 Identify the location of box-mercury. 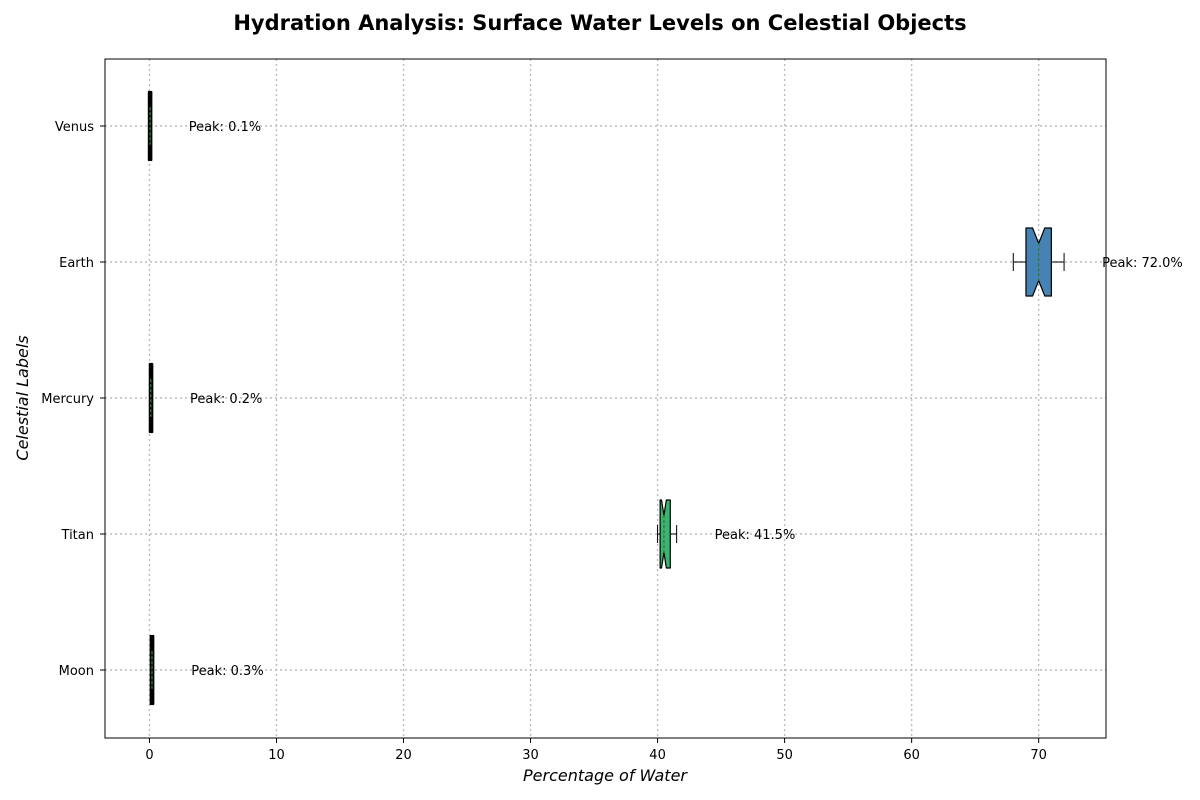
(151, 398).